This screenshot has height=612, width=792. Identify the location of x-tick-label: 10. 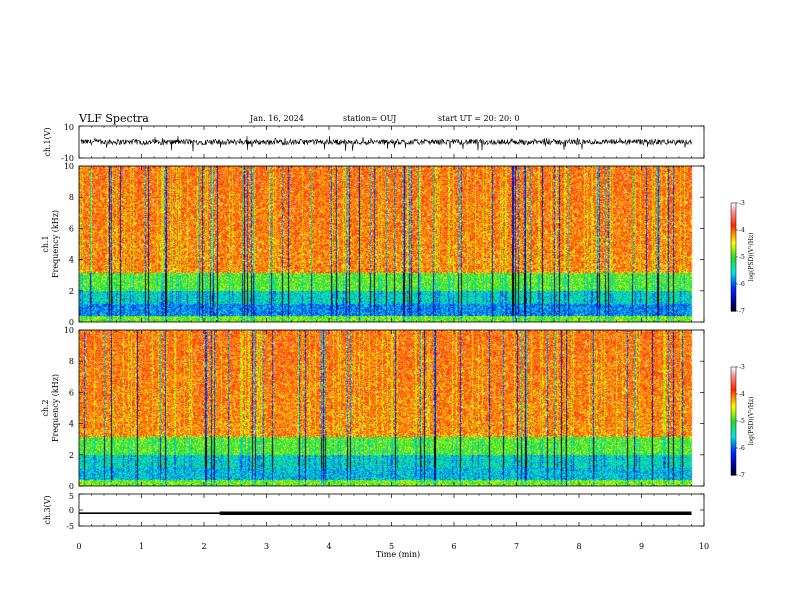
(704, 546).